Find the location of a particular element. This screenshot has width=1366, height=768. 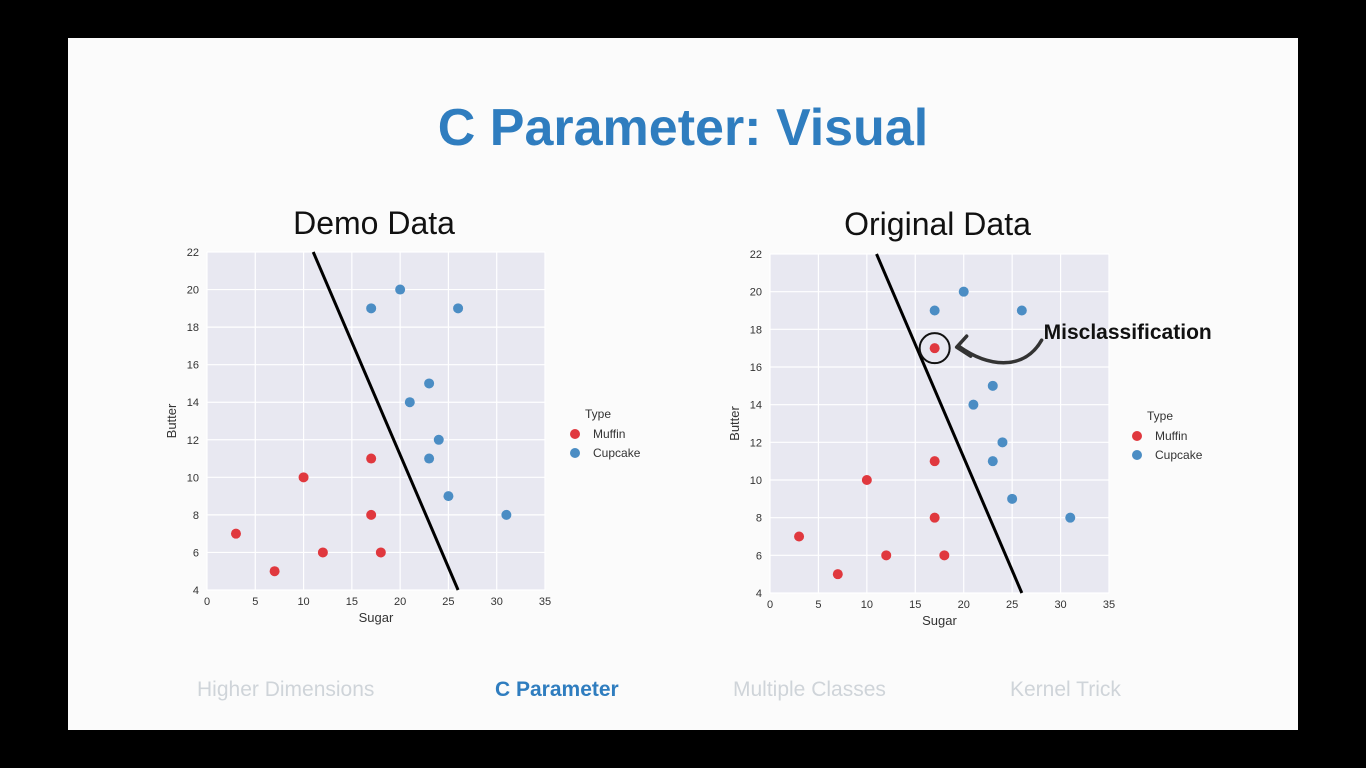

misclassification-circle is located at coordinates (934, 348).